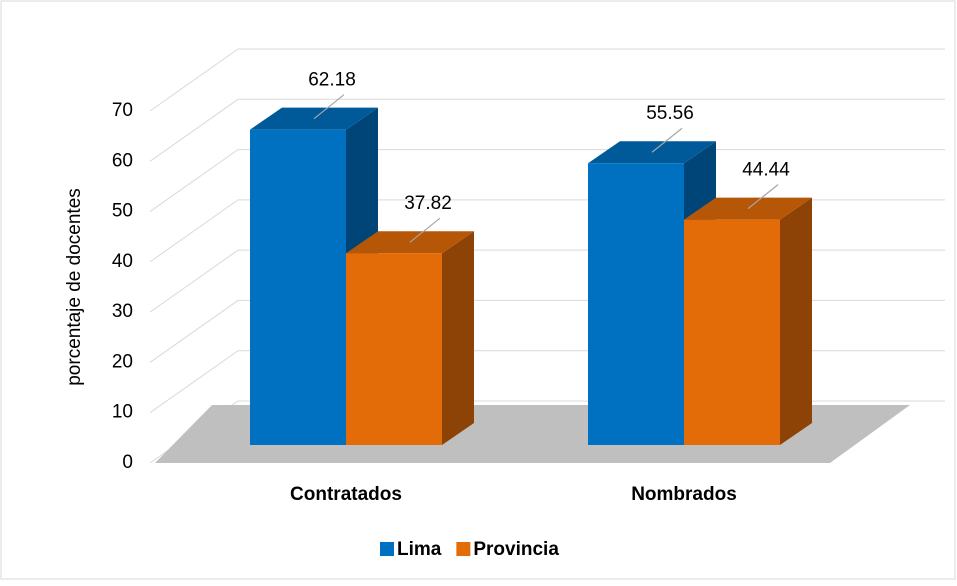  I want to click on y-tick-label: 70, so click(122, 110).